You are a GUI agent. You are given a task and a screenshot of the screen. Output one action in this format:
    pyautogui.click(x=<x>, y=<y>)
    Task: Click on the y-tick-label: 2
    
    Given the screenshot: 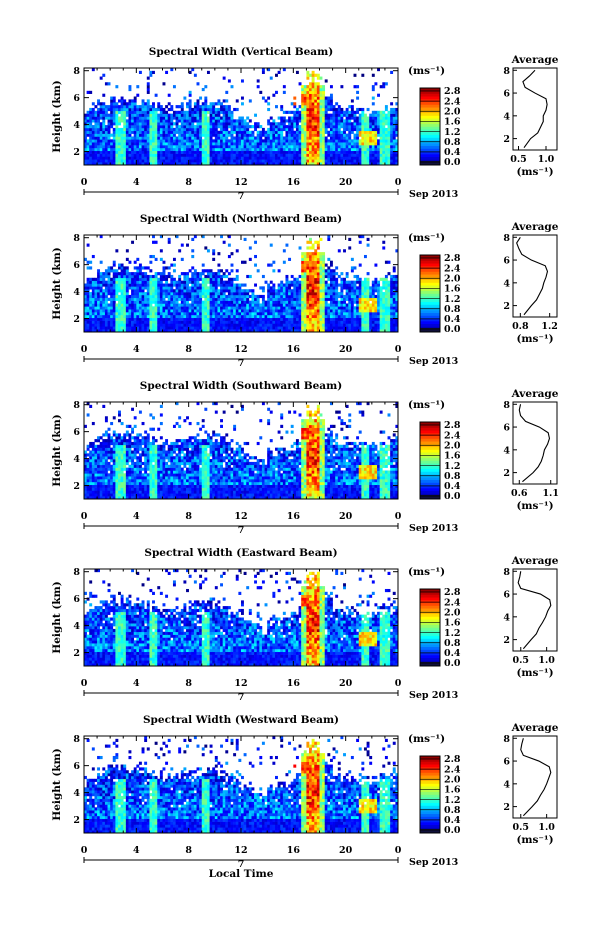 What is the action you would take?
    pyautogui.click(x=76, y=152)
    